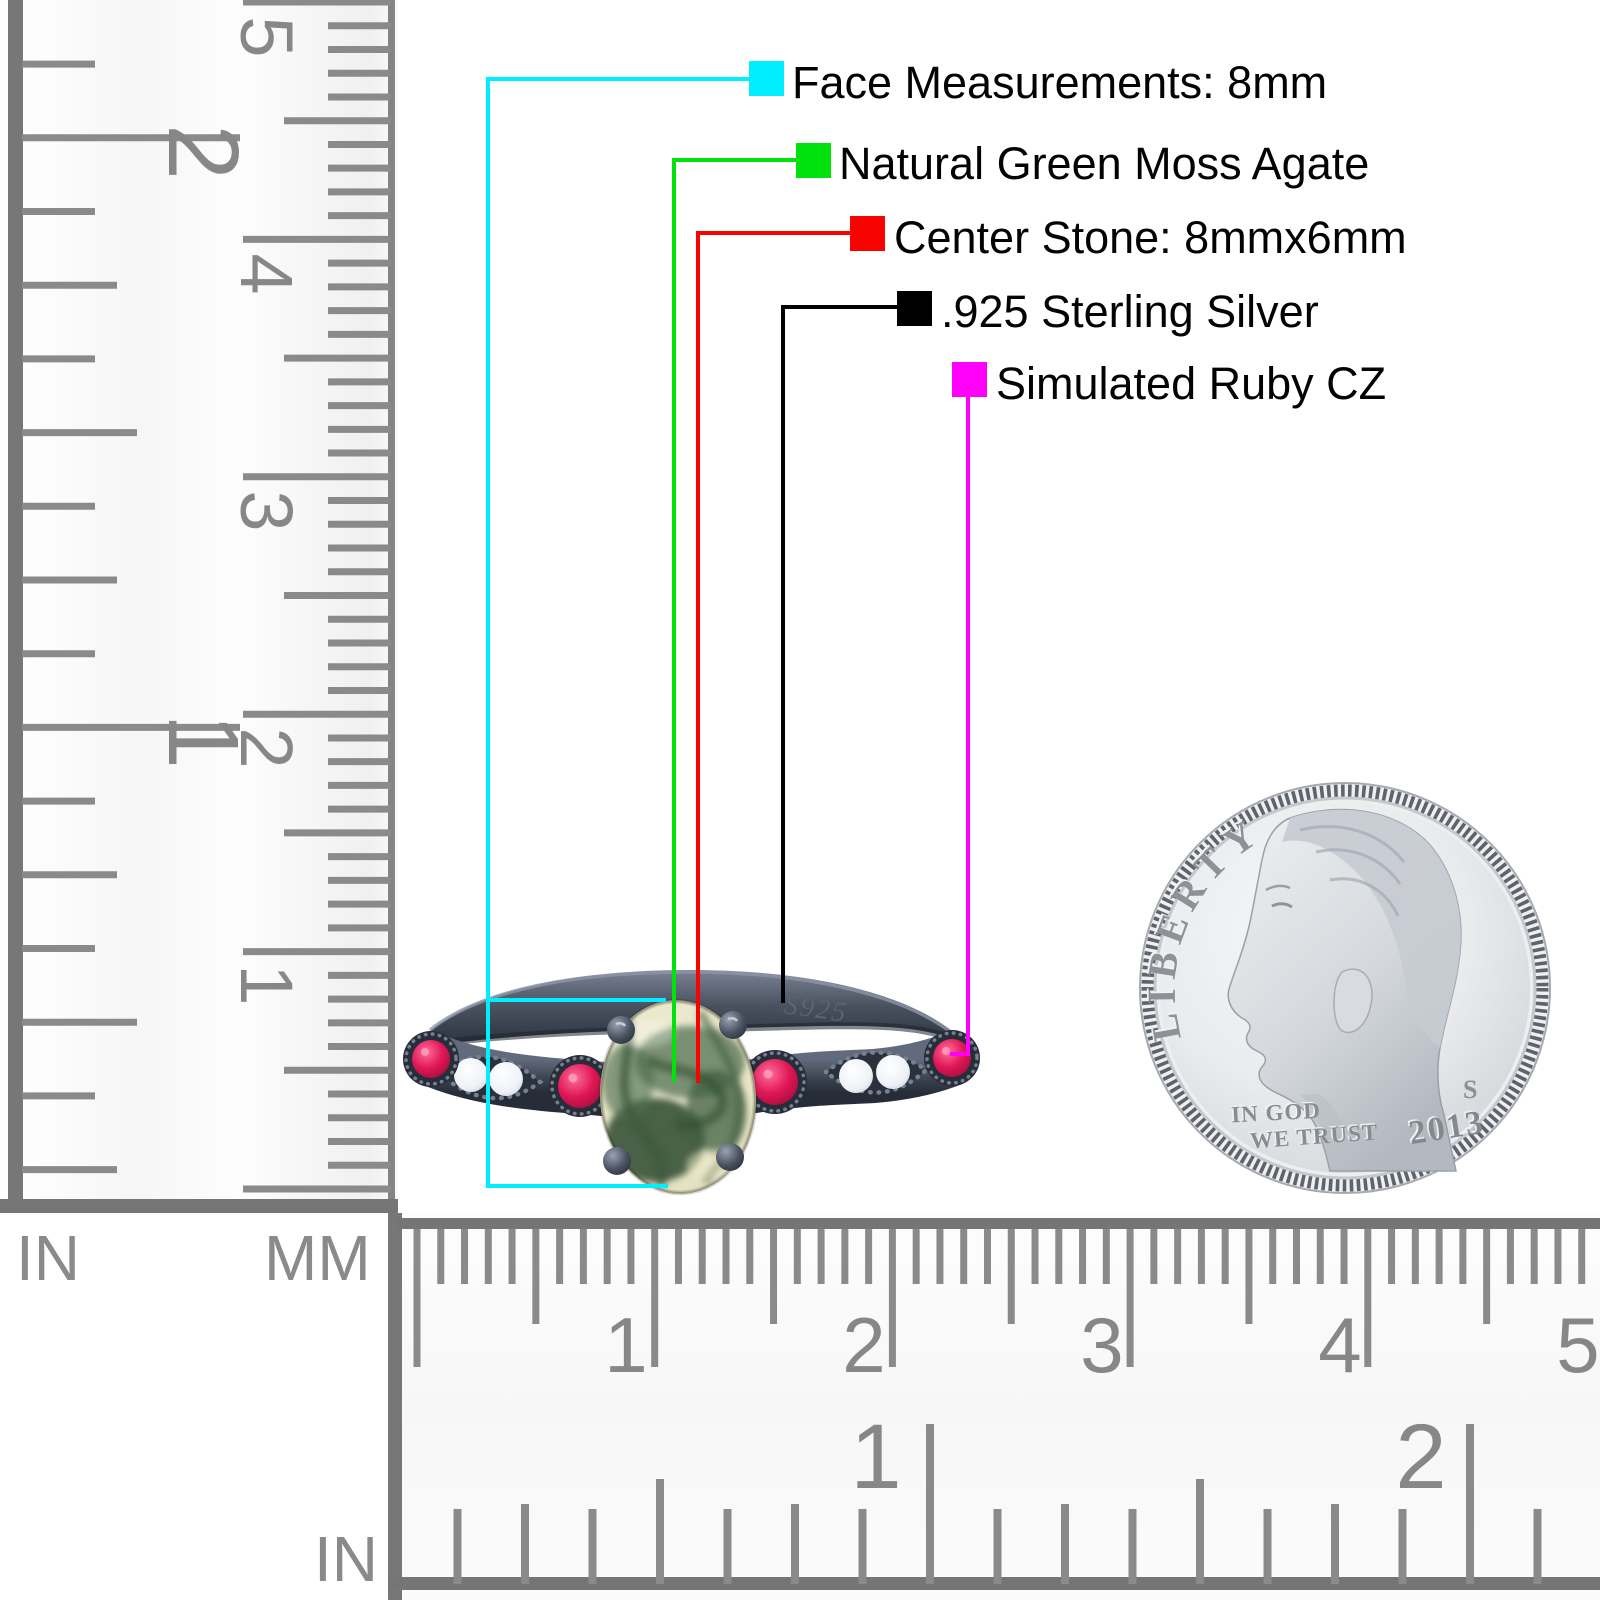  What do you see at coordinates (203, 741) in the screenshot?
I see `left-inch-number-1: 1` at bounding box center [203, 741].